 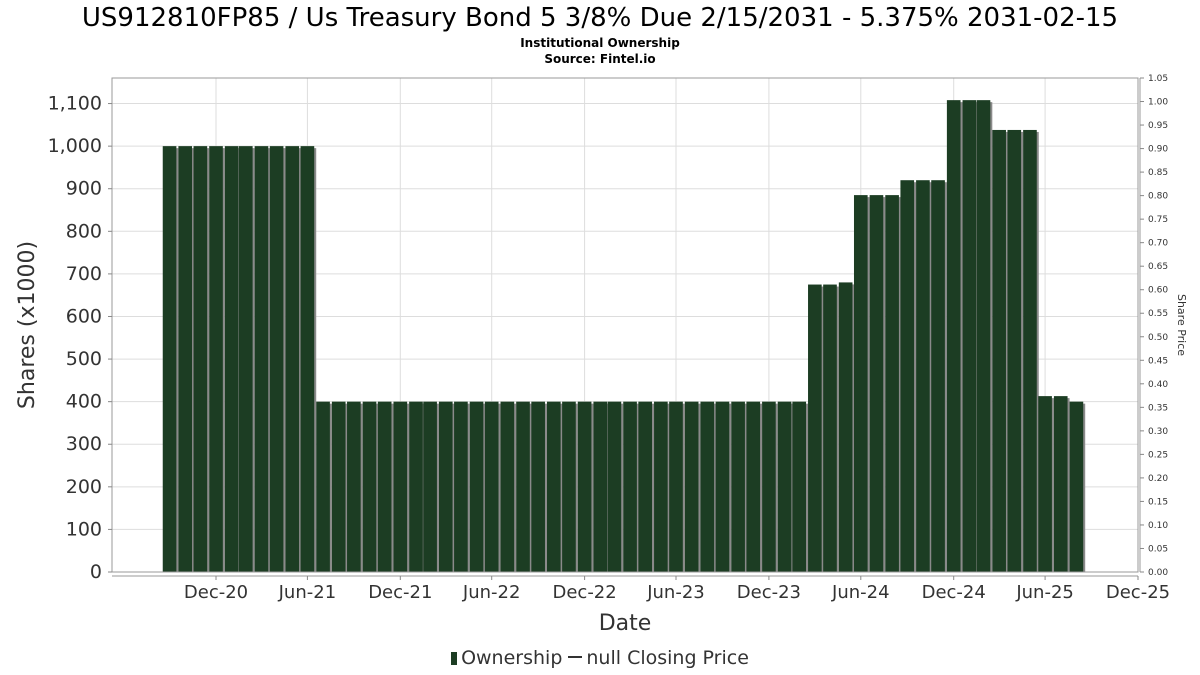 I want to click on y2-tick-label: 0.35, so click(x=1158, y=408).